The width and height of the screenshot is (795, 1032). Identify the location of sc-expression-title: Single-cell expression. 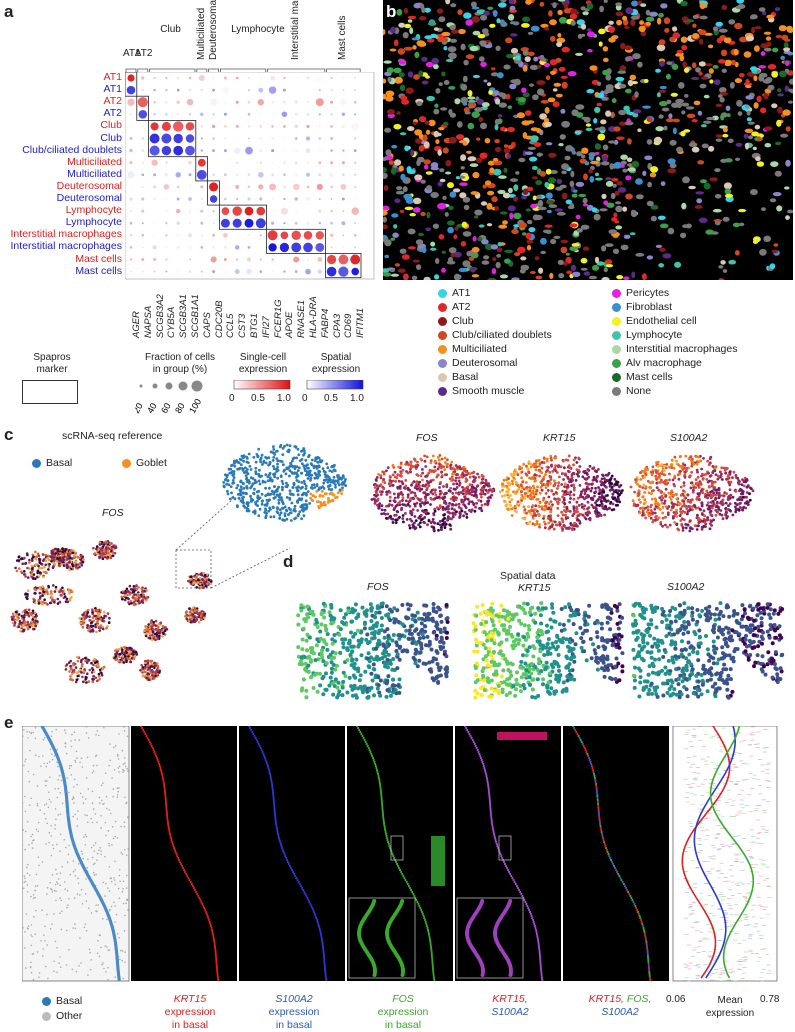
(263, 364).